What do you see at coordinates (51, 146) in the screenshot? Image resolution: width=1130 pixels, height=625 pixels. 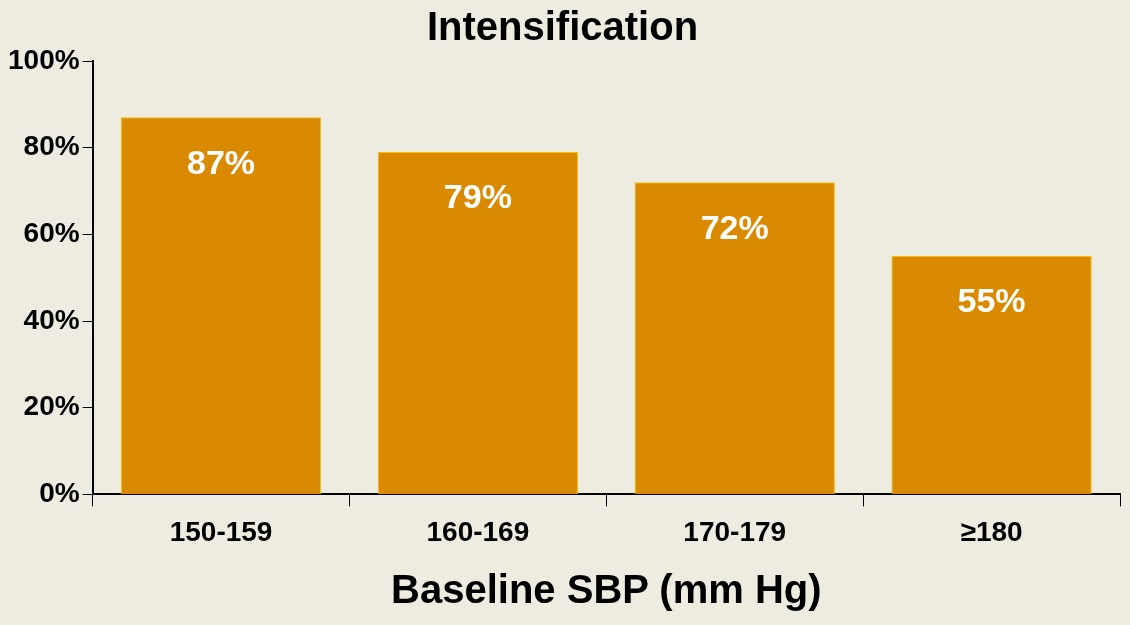 I see `y-tick-label: 80%` at bounding box center [51, 146].